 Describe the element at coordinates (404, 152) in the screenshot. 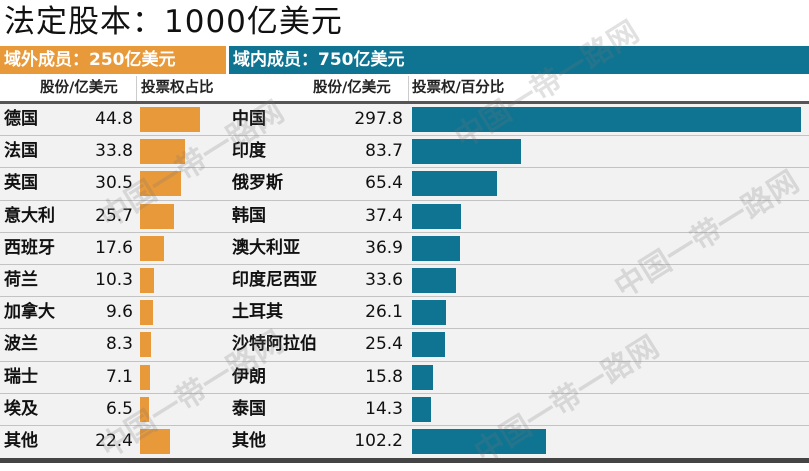

I see `table-row: 法国 33.8 印度 83.7` at that location.